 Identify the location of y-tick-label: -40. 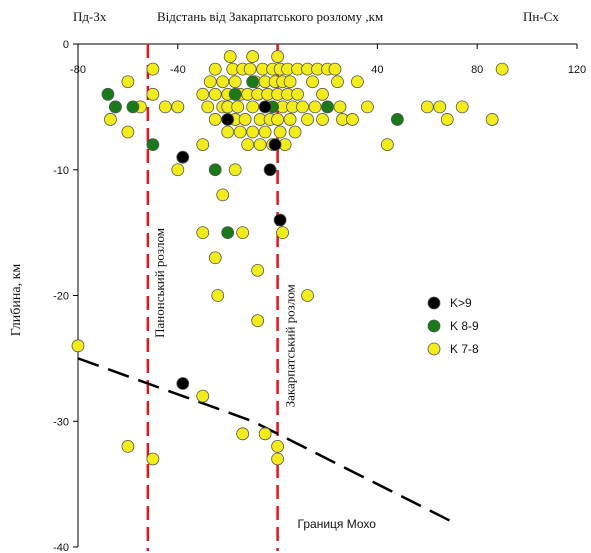
(61, 547).